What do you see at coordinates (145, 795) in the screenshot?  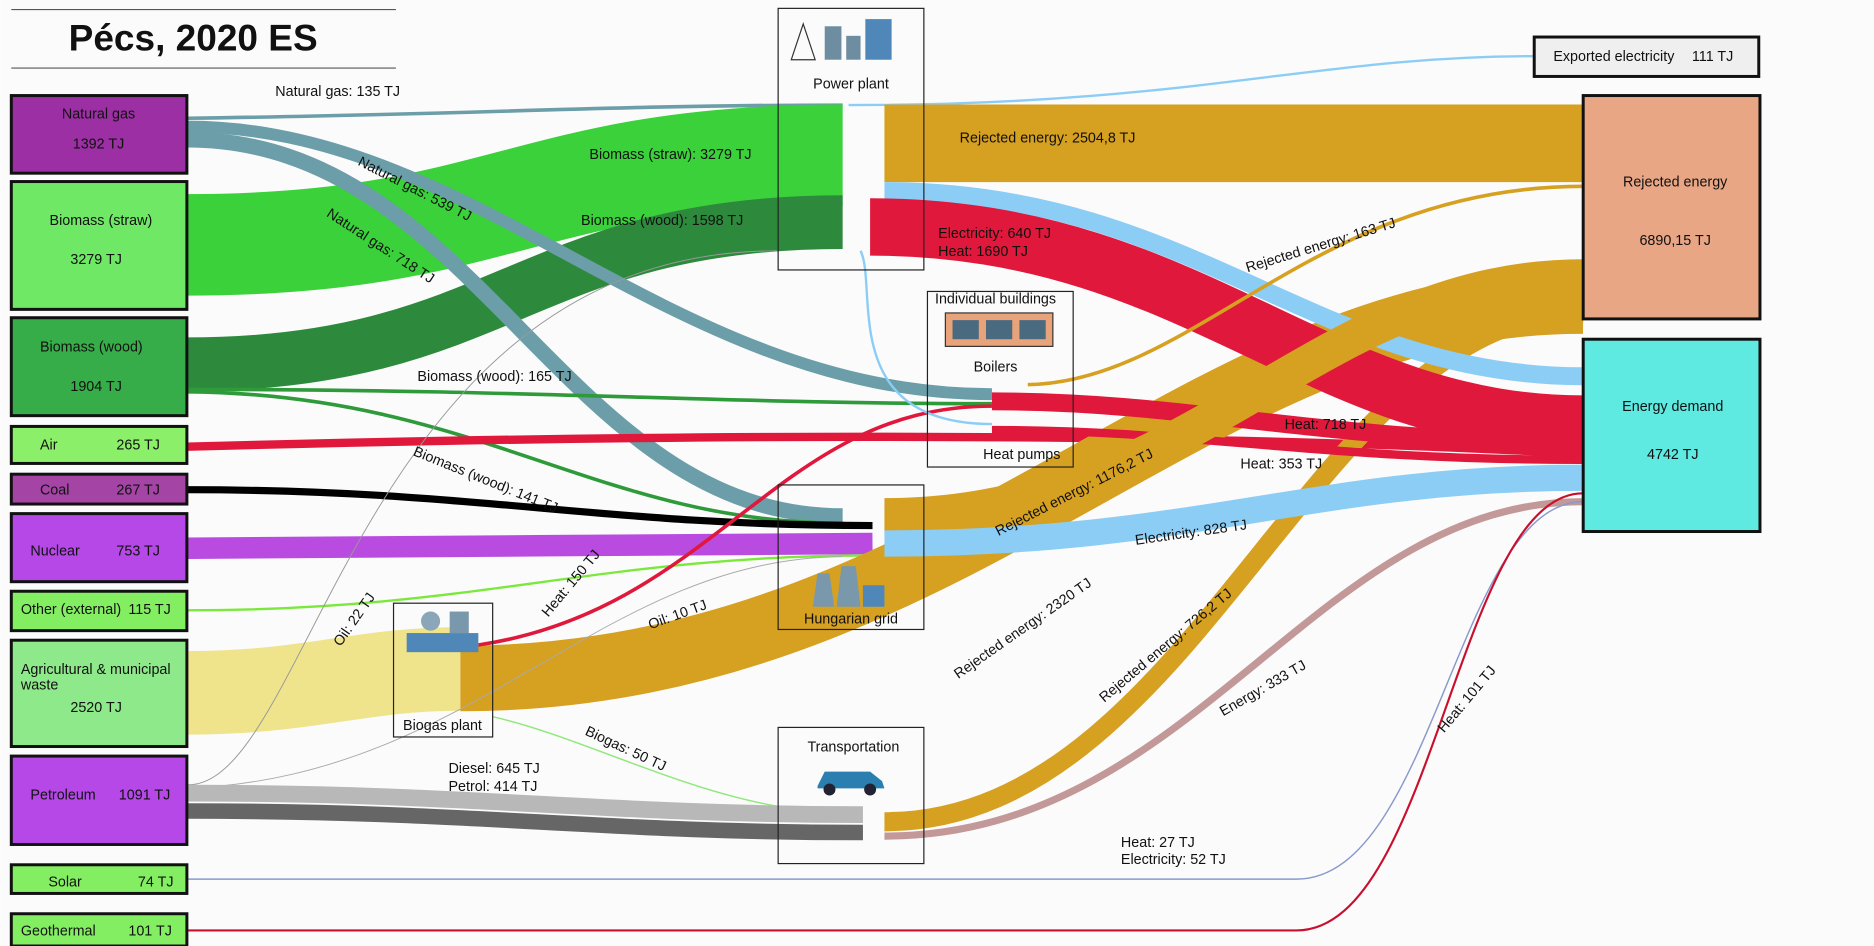 I see `source-value: 1091 TJ` at bounding box center [145, 795].